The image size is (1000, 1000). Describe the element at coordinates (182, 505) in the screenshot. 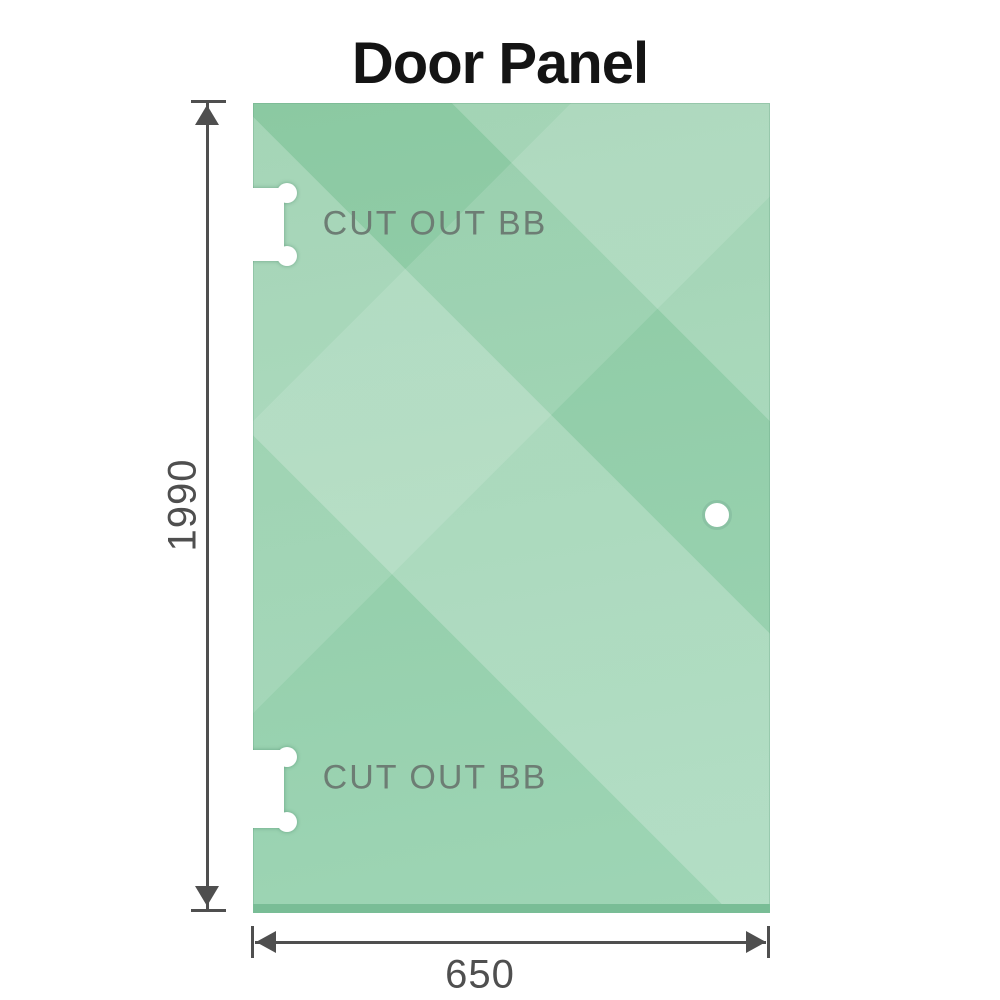

I see `height-dimension-value: 1990` at that location.